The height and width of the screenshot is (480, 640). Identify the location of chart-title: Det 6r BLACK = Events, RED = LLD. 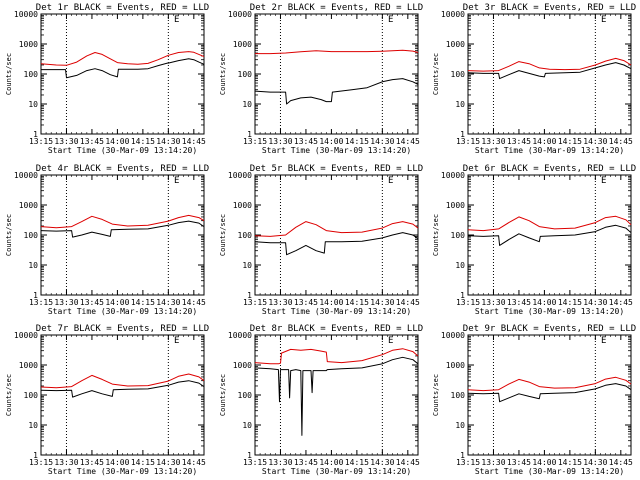
(549, 169).